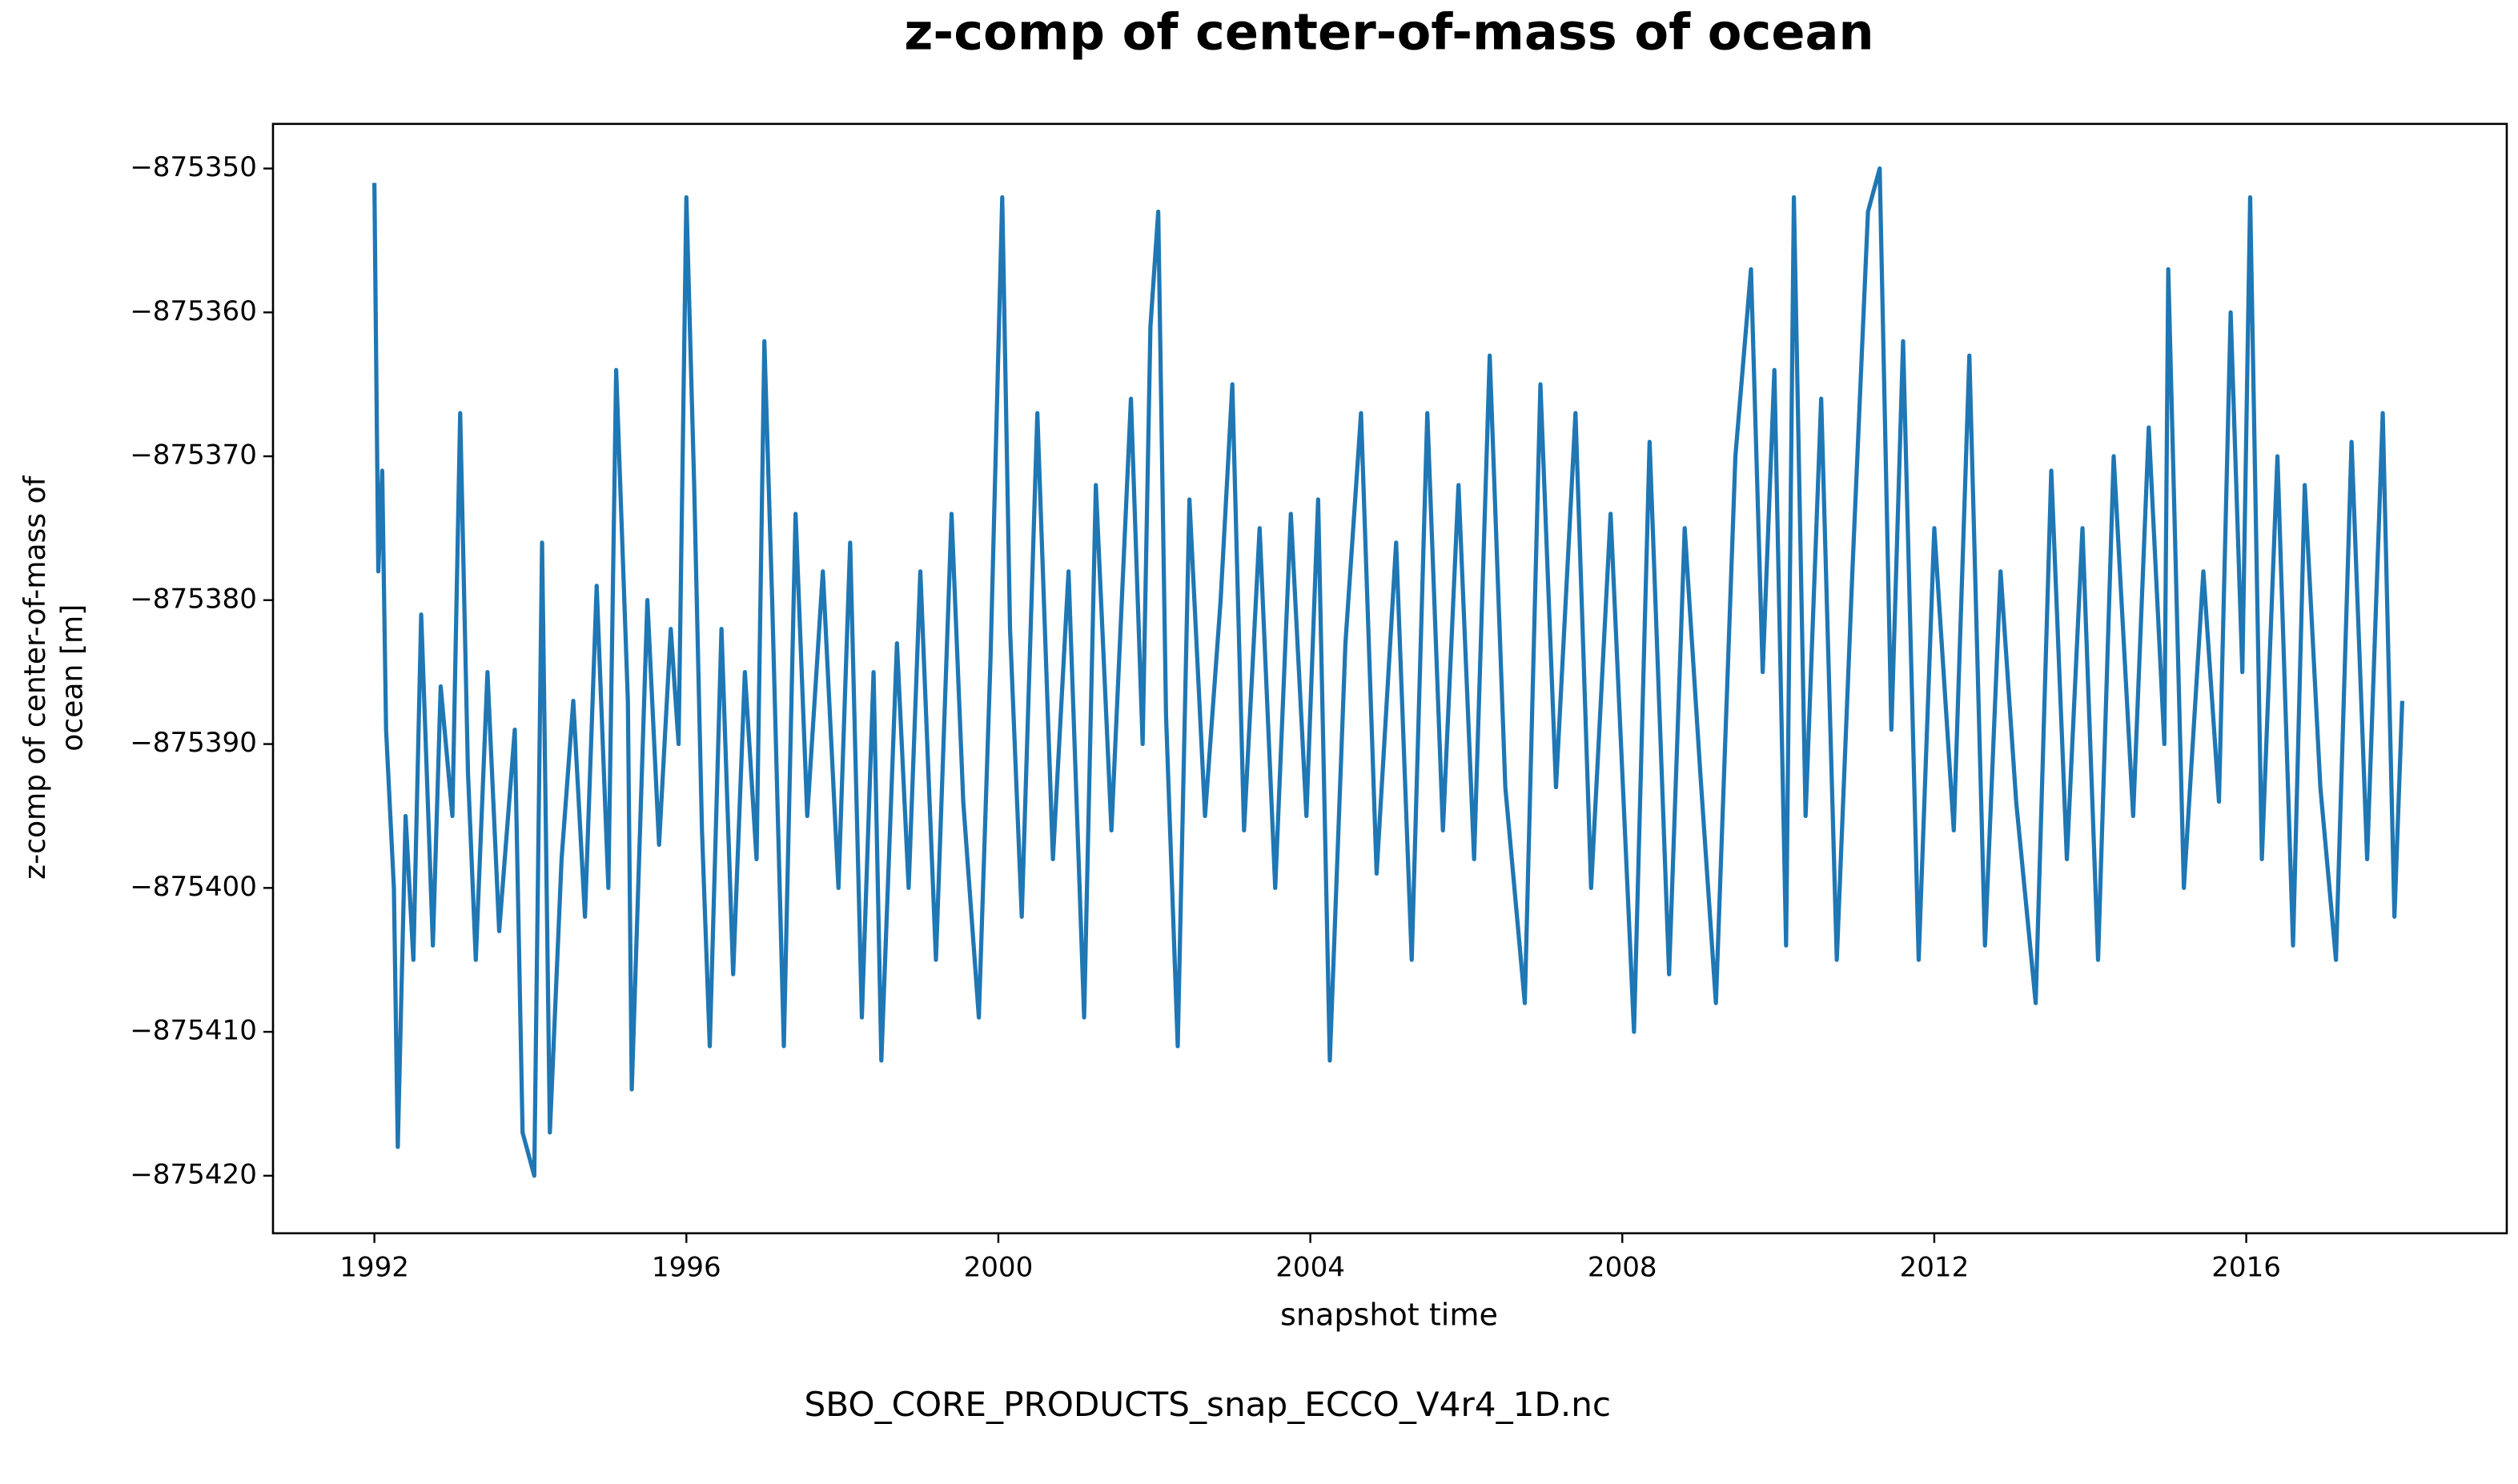 This screenshot has width=2518, height=1484. I want to click on y-axis-label: ocean [m], so click(71, 678).